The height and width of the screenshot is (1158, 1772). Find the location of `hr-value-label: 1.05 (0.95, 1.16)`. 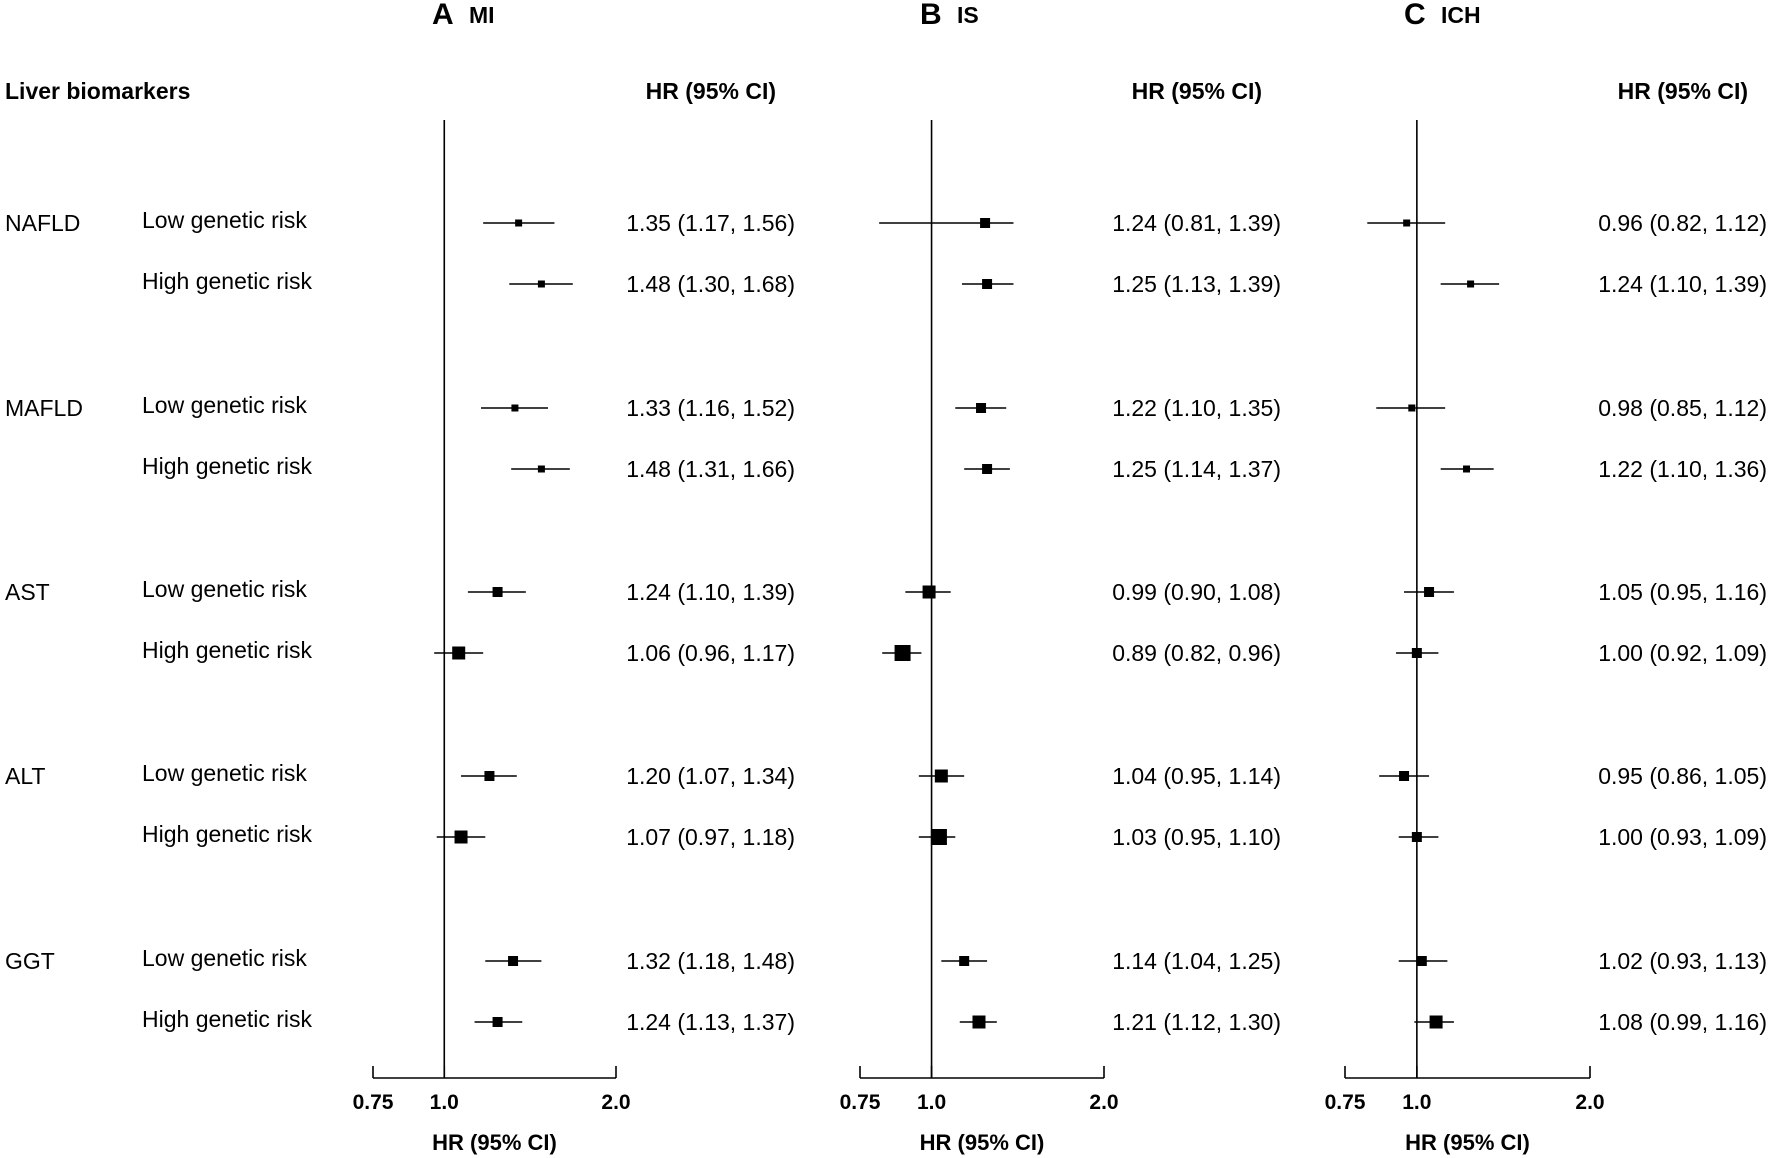

hr-value-label: 1.05 (0.95, 1.16) is located at coordinates (1682, 592).